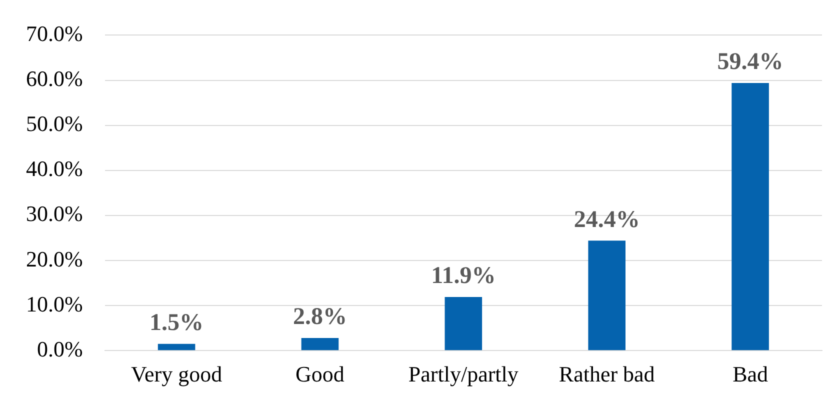  What do you see at coordinates (54, 169) in the screenshot?
I see `y-tick-label: 40.0%` at bounding box center [54, 169].